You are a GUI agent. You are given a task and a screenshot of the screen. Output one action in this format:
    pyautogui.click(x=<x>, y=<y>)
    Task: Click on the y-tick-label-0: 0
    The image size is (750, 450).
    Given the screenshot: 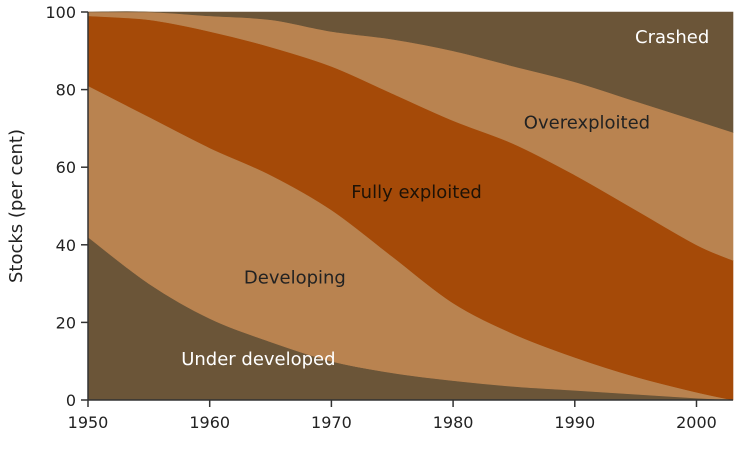 What is the action you would take?
    pyautogui.click(x=71, y=400)
    